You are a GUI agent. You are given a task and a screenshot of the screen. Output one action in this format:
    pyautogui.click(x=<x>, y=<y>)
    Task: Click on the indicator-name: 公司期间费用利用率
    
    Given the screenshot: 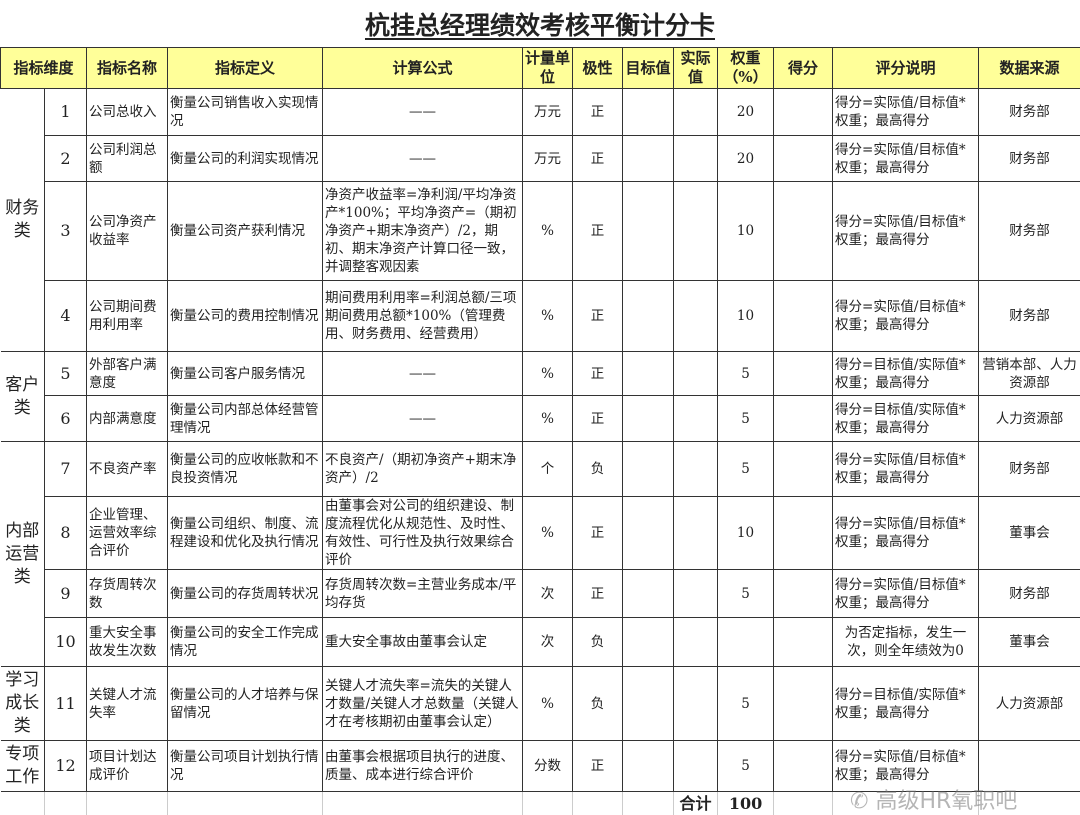 What is the action you would take?
    pyautogui.click(x=127, y=316)
    